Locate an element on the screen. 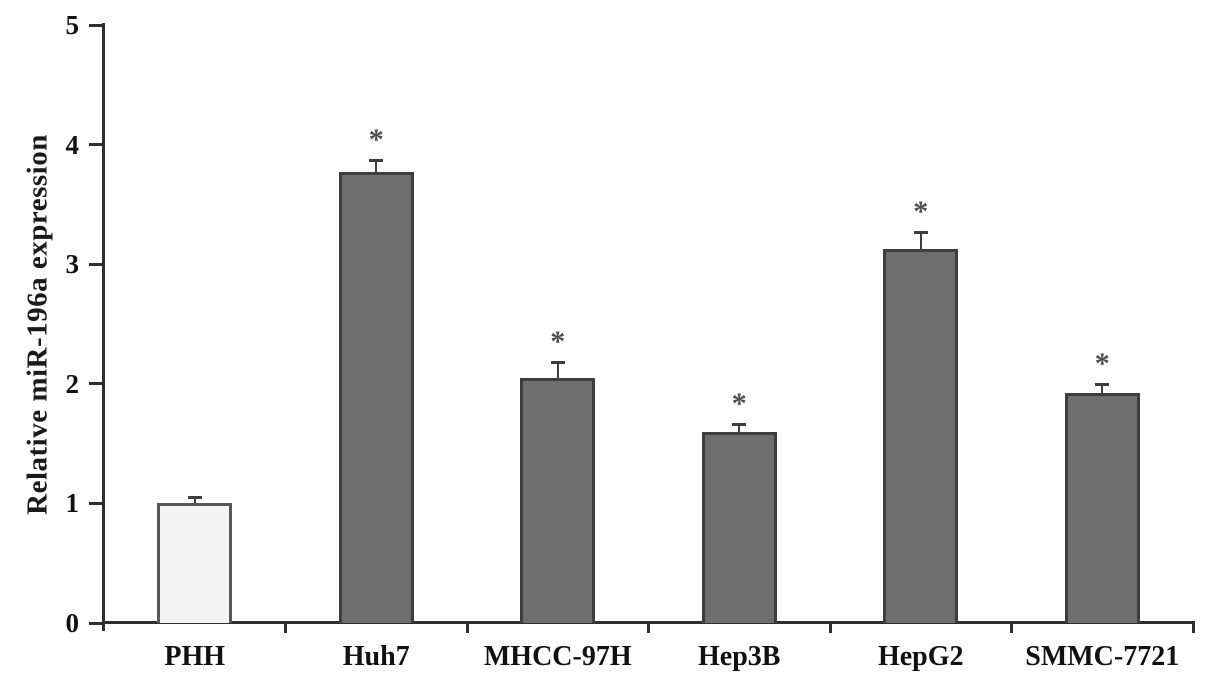 This screenshot has height=692, width=1205. x-category-label: SMMC-7721 is located at coordinates (1102, 656).